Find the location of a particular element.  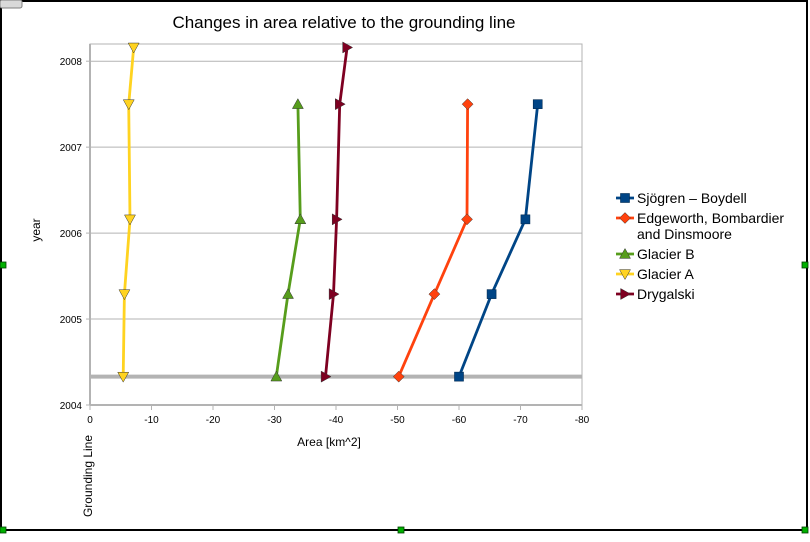

y-tick-label: 2007 is located at coordinates (71, 148).